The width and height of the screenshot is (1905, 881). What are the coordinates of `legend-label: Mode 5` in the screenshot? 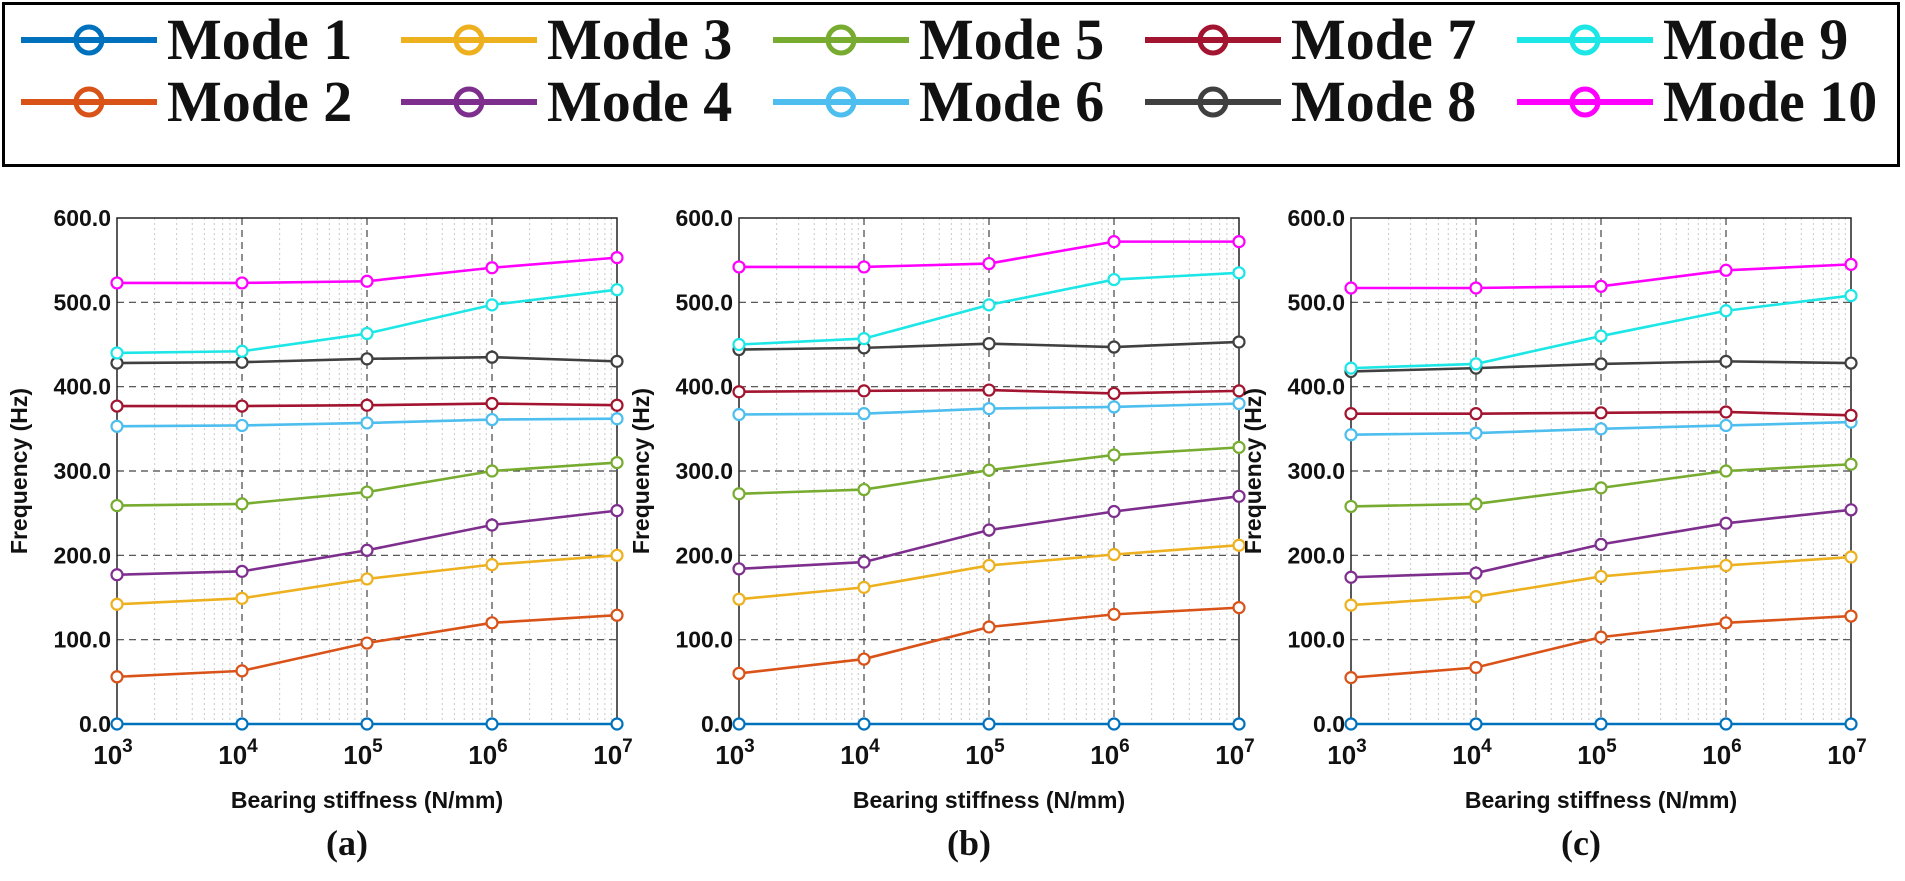 It's located at (1012, 39).